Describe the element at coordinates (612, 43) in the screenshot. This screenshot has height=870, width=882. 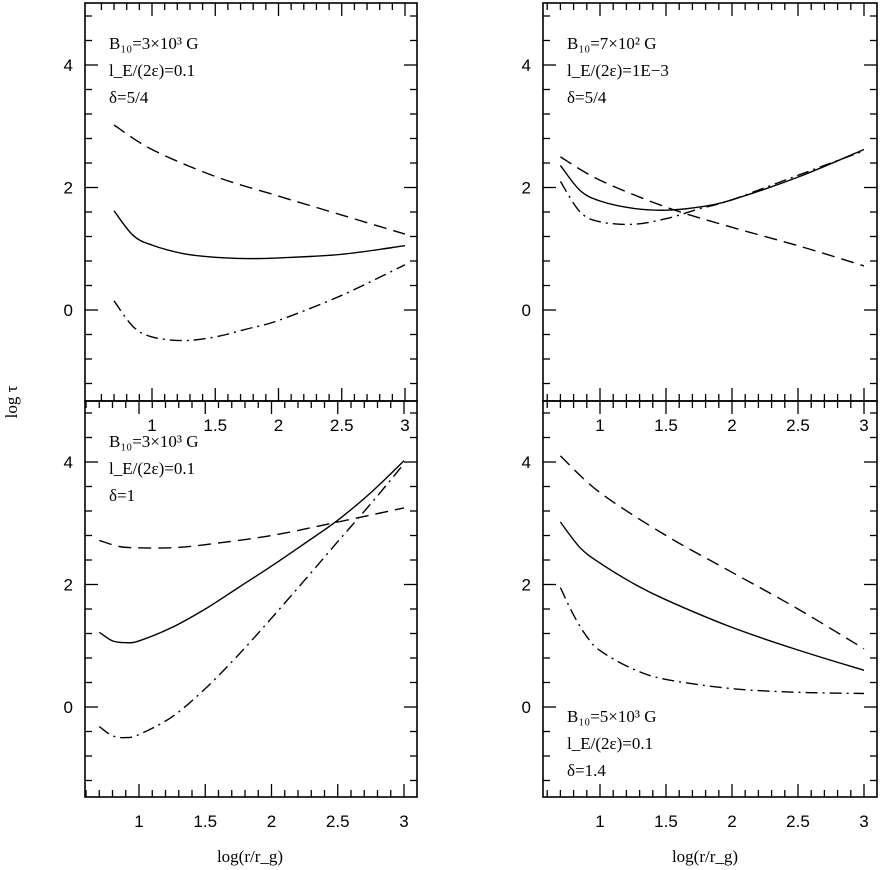
I see `annotation-line-0: B₁₀=7×10² G` at that location.